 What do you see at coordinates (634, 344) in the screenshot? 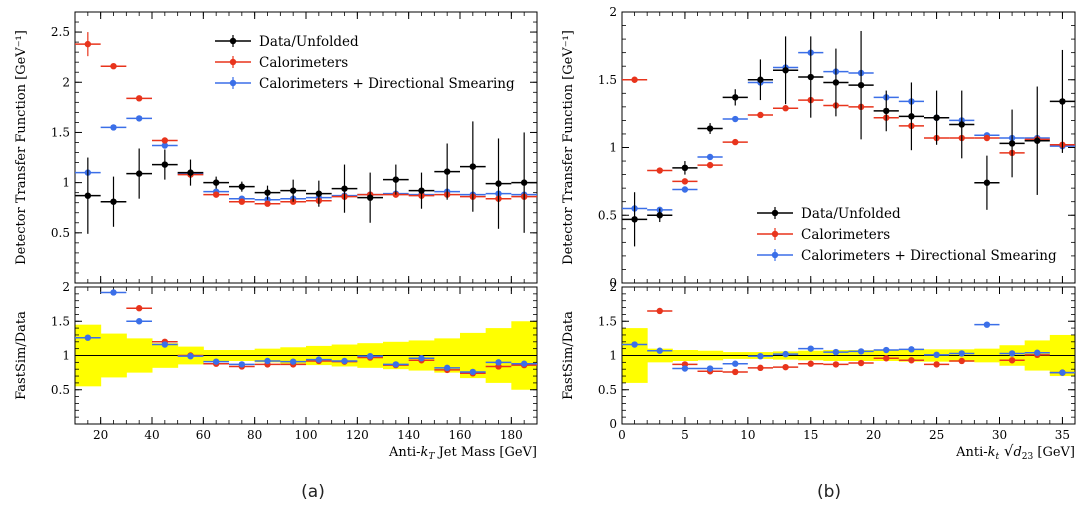
I see `ratio-smear-point-b-0-marker` at bounding box center [634, 344].